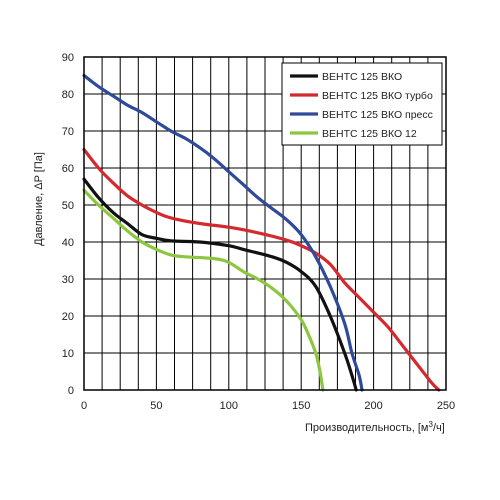 This screenshot has width=500, height=500. What do you see at coordinates (68, 206) in the screenshot?
I see `y-tick-label: 50` at bounding box center [68, 206].